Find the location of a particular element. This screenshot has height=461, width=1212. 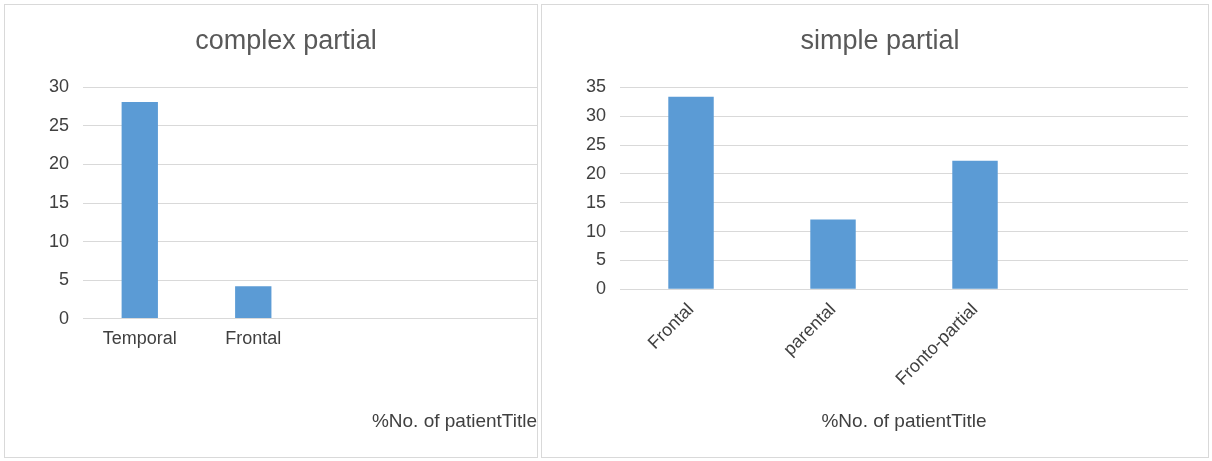

chart-title: simple partial is located at coordinates (880, 39).